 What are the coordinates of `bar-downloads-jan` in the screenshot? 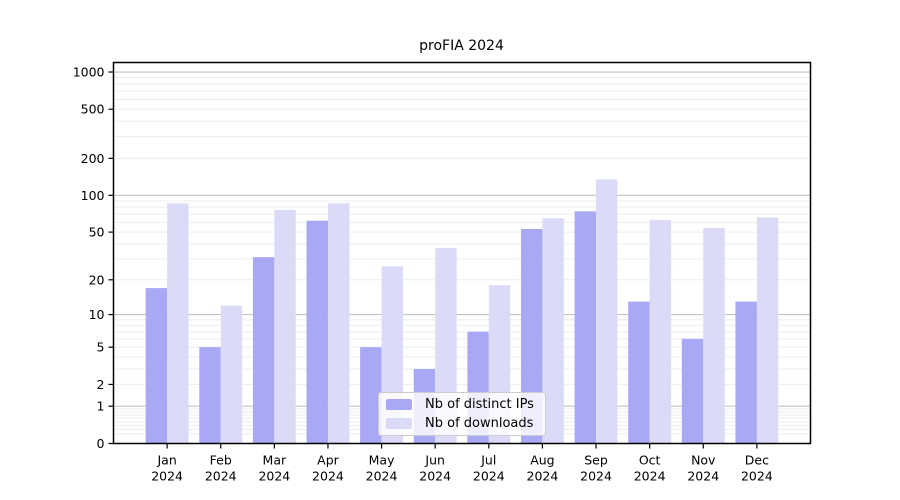 It's located at (178, 323).